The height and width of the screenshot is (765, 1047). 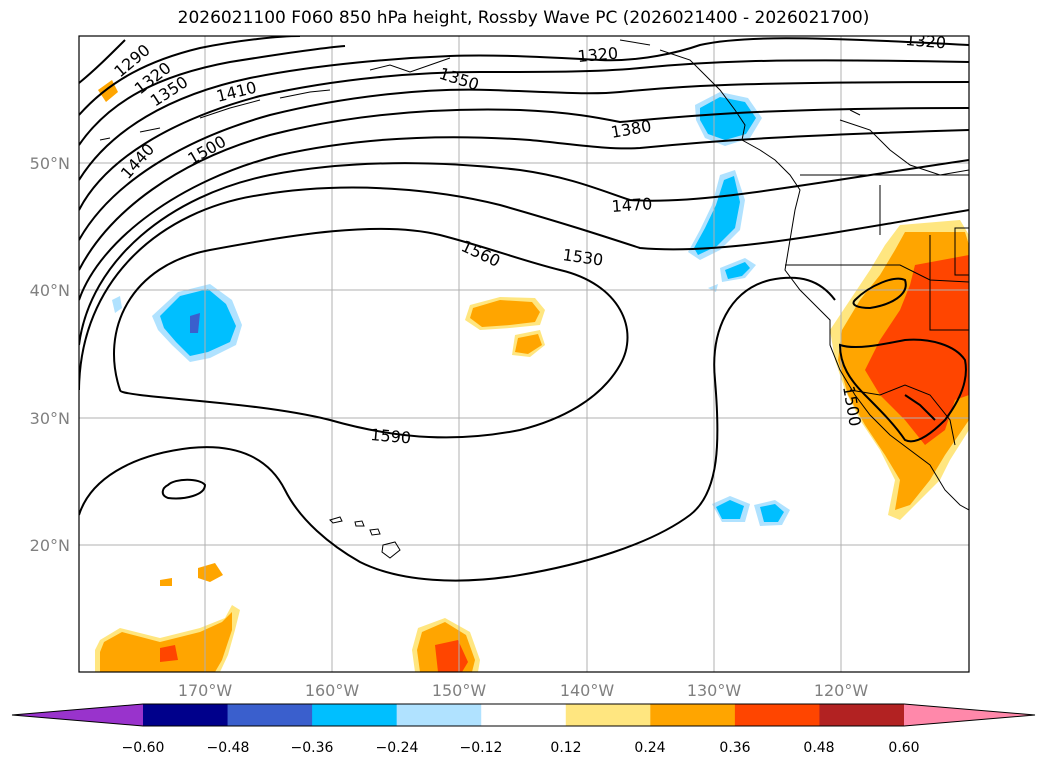 I want to click on colorbar-tick-label: 0.12, so click(x=565, y=748).